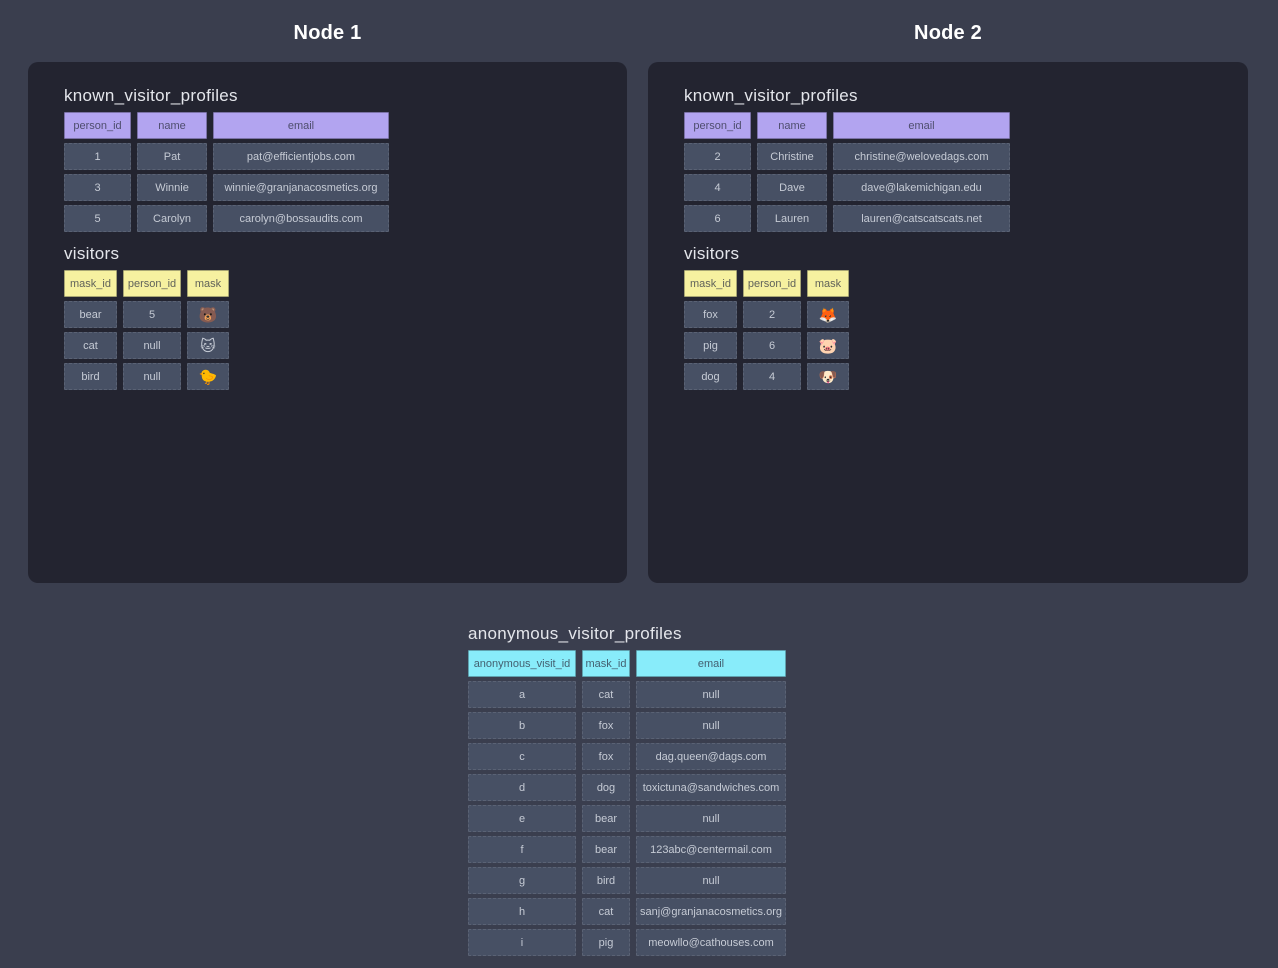 Image resolution: width=1278 pixels, height=968 pixels. What do you see at coordinates (792, 156) in the screenshot?
I see `table-cell: Christine` at bounding box center [792, 156].